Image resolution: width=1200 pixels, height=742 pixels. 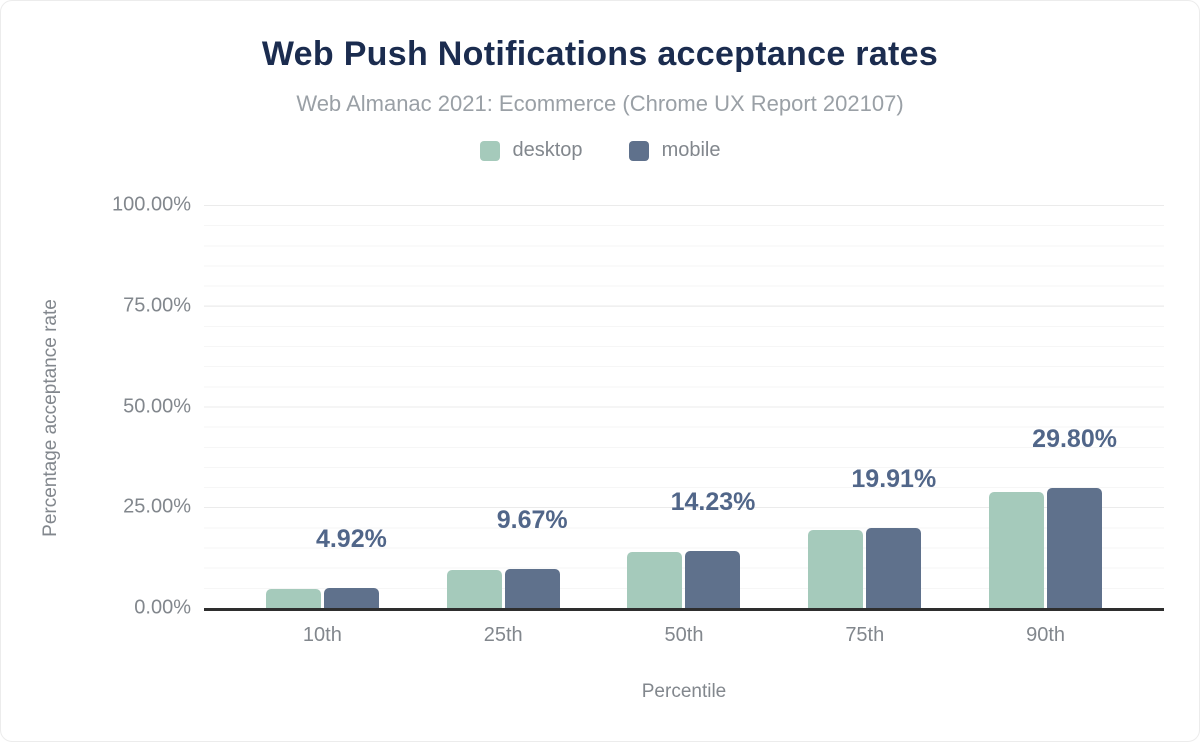 I want to click on bar-group-90th: 29.80% 90th, so click(x=1045, y=425).